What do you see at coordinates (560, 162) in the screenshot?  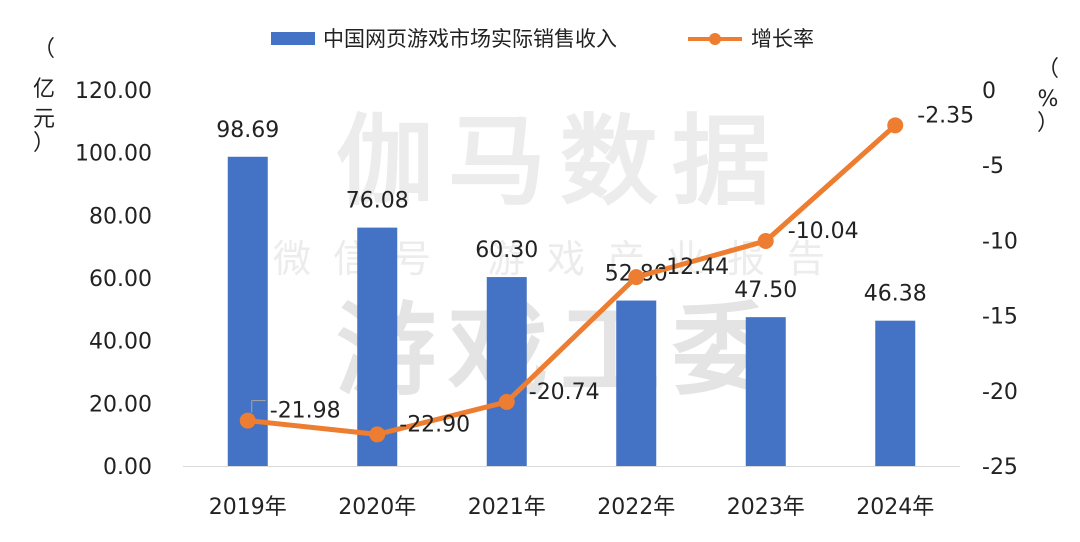 I see `watermark-brand: 伽马数据` at bounding box center [560, 162].